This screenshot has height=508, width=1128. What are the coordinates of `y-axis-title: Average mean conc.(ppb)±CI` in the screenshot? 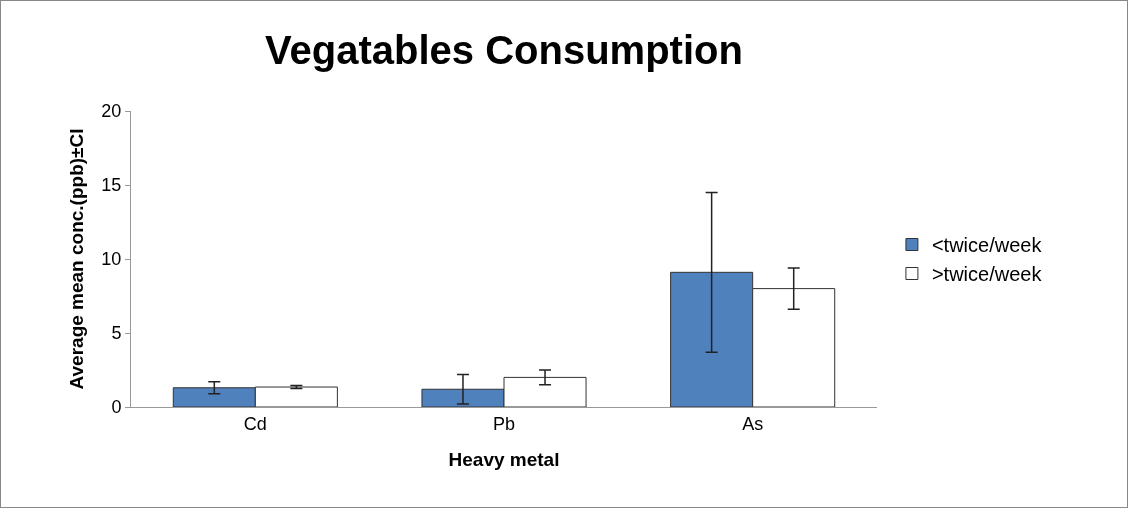 It's located at (77, 259).